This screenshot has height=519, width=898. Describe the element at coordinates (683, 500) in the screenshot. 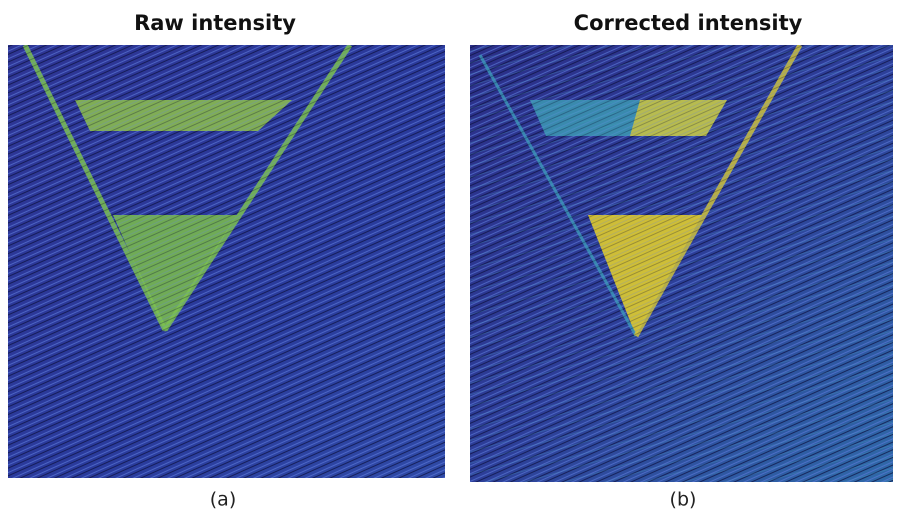

I see `panel-caption: (b)` at that location.